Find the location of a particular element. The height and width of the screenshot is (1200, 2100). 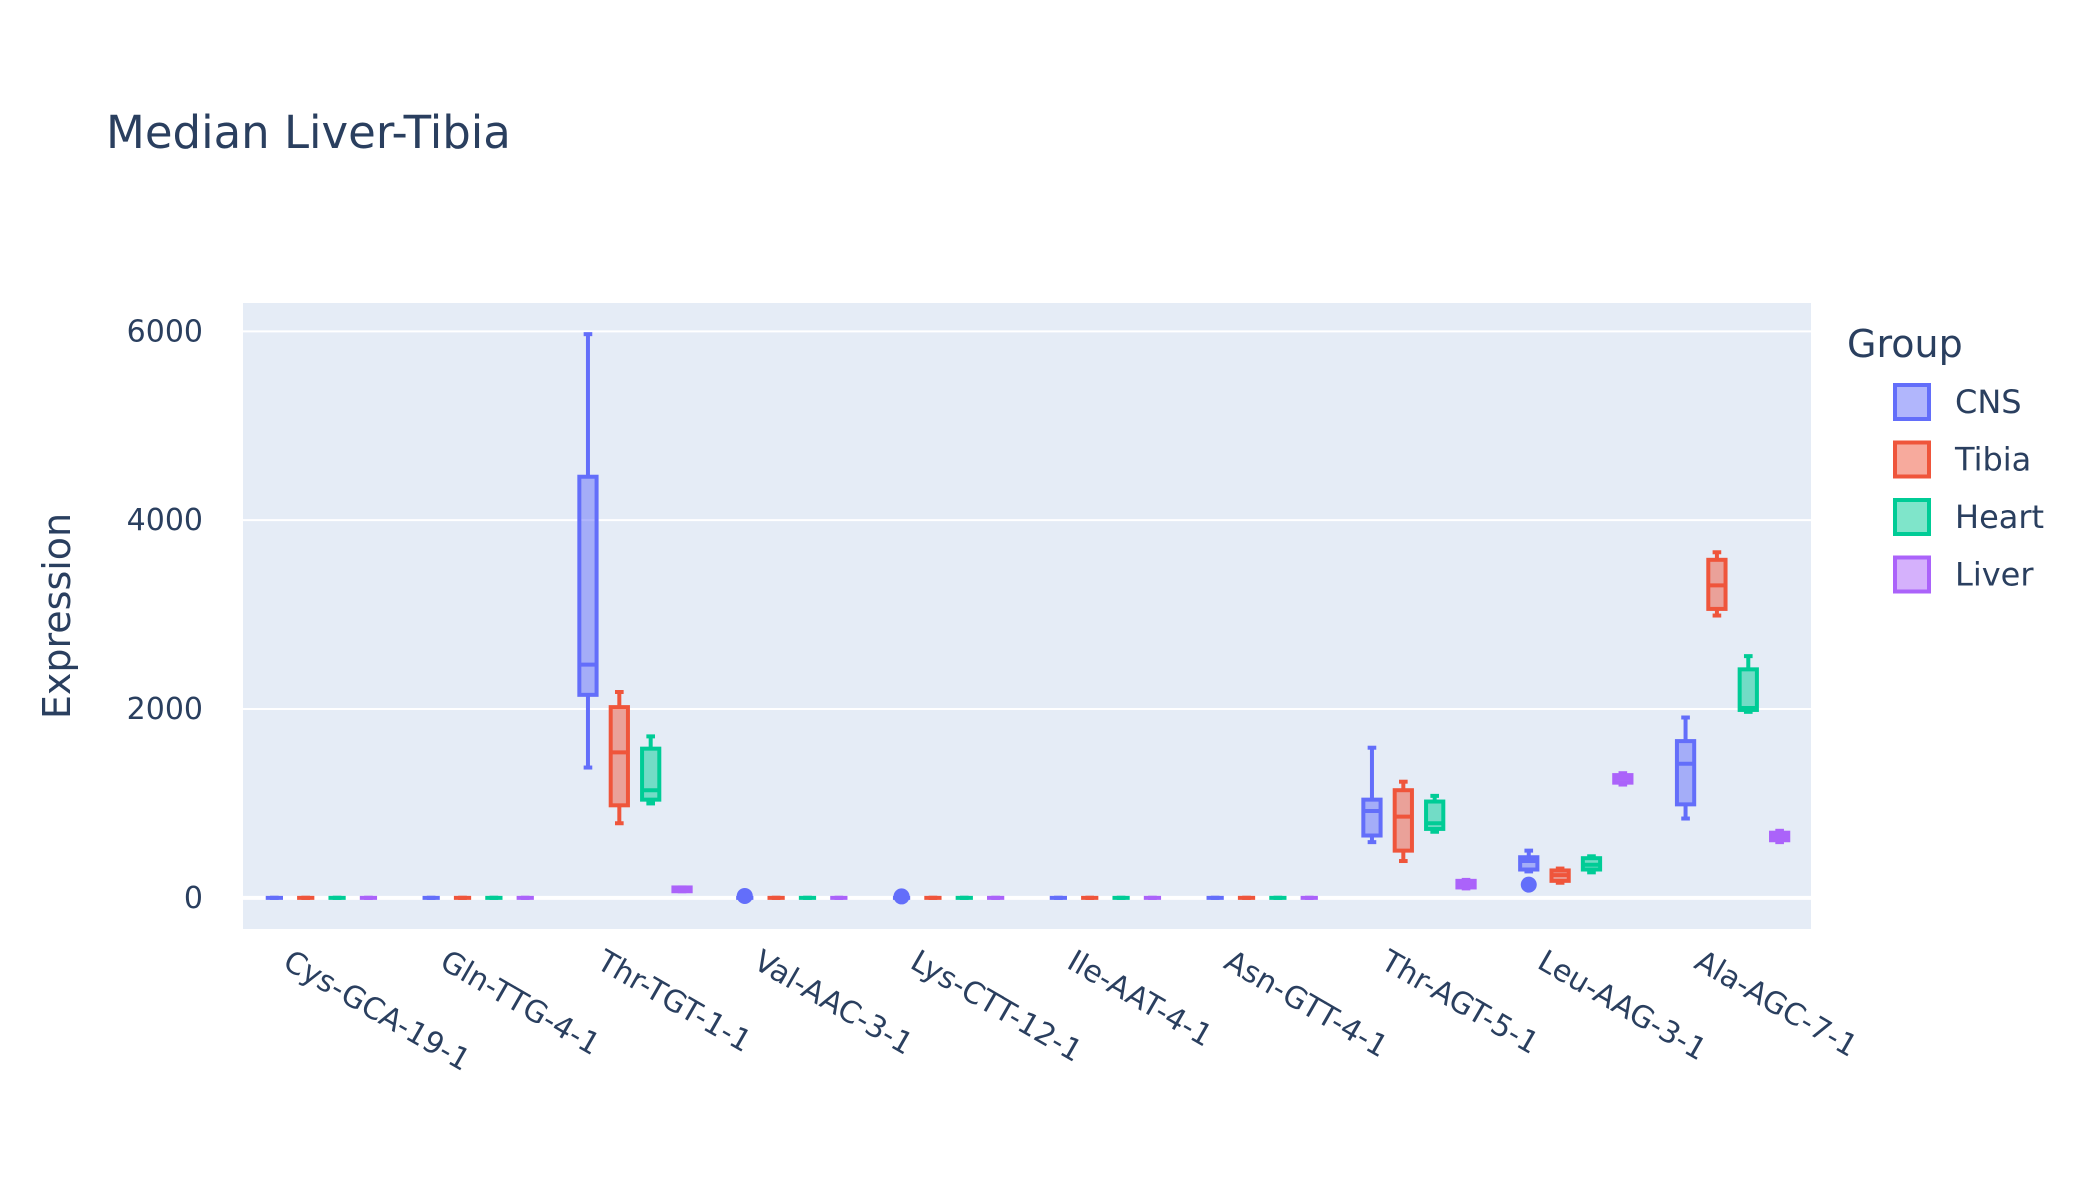

legend-label: Heart is located at coordinates (1999, 517).